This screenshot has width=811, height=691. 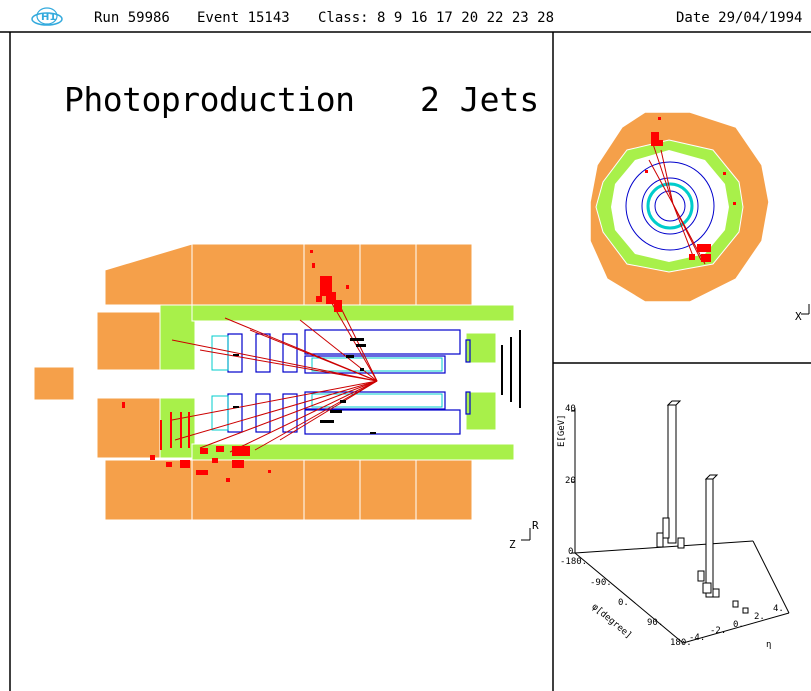 What do you see at coordinates (769, 645) in the screenshot?
I see `lego-eta-axis-label: η` at bounding box center [769, 645].